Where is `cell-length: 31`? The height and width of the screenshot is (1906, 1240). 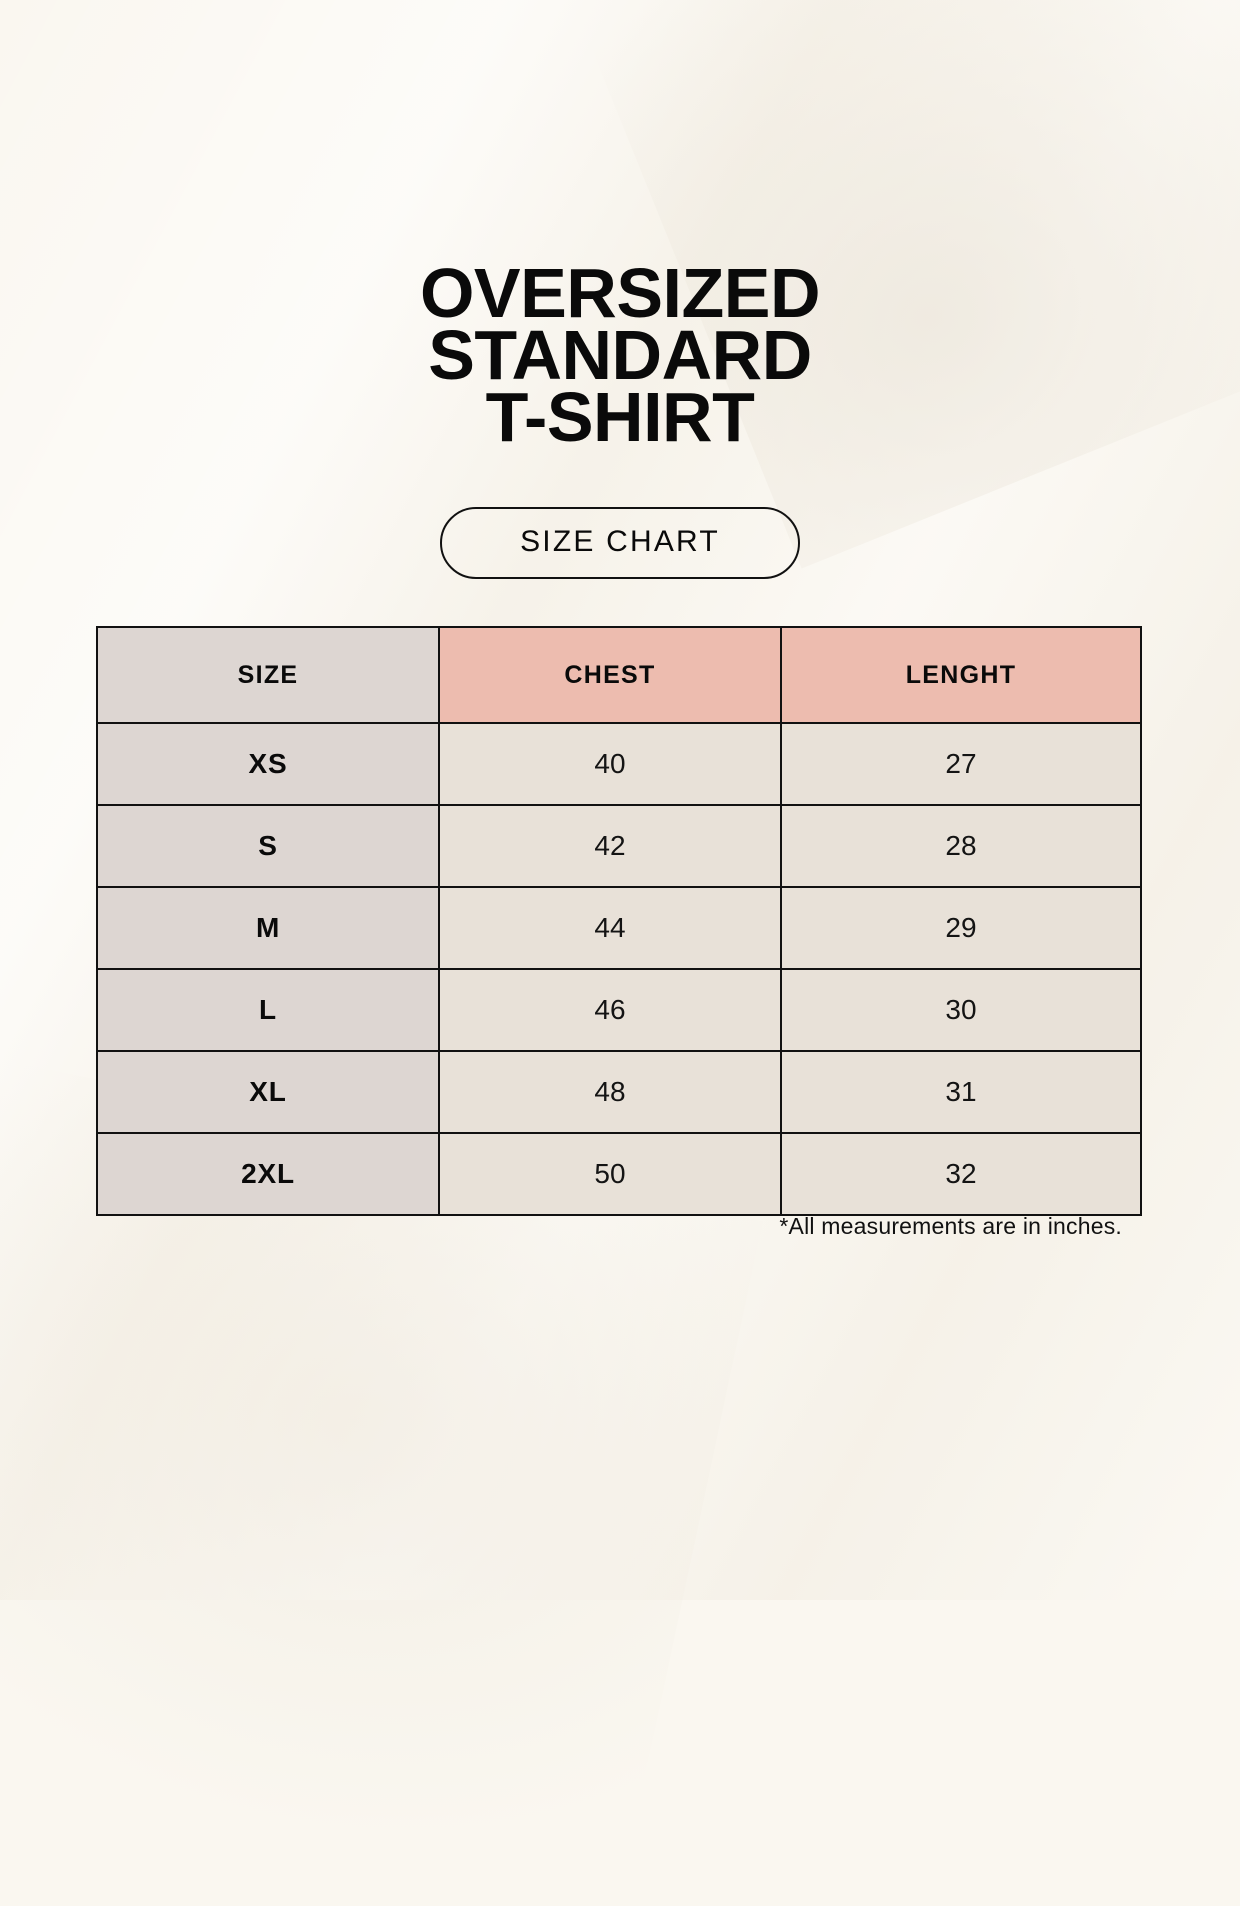
cell-length: 31 is located at coordinates (961, 1092).